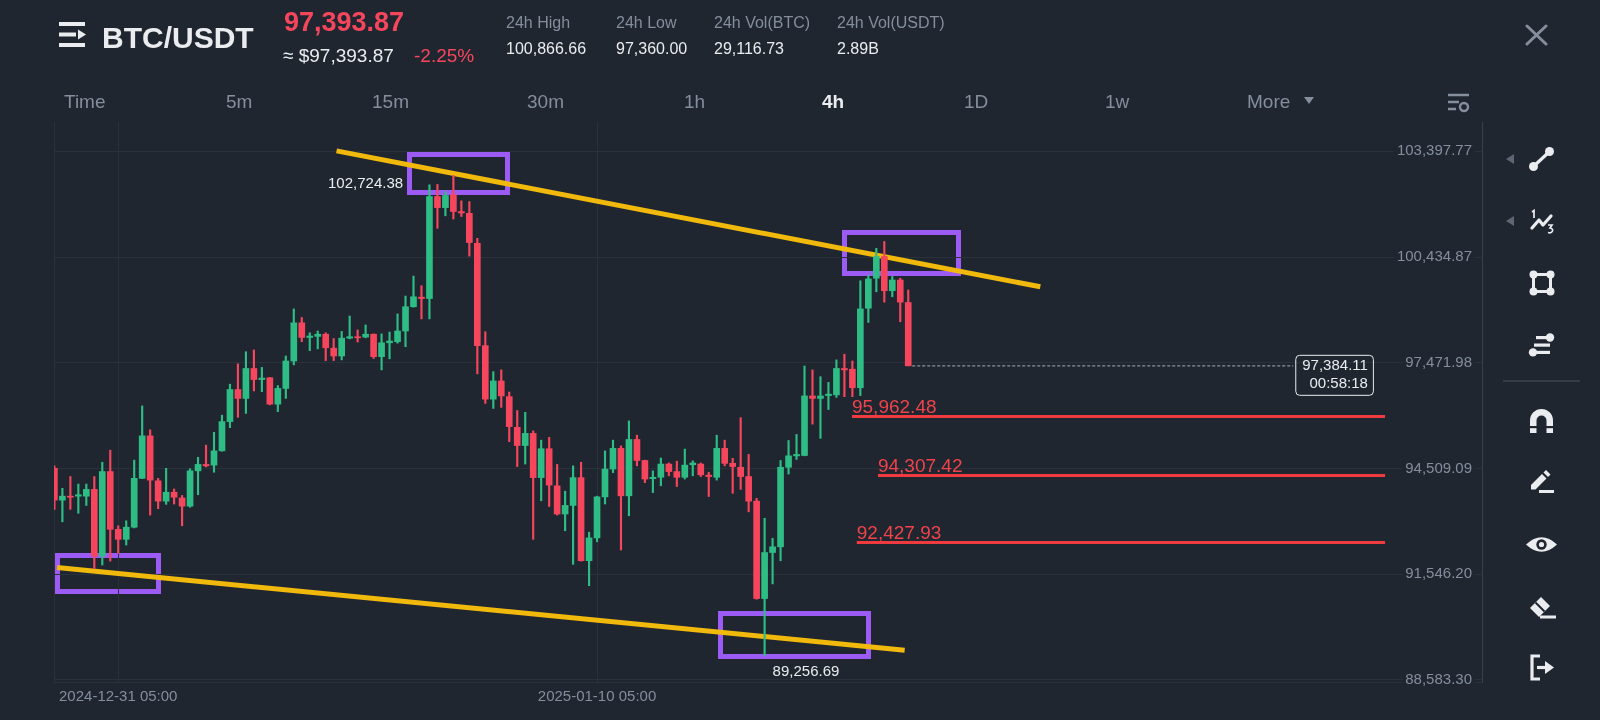 This screenshot has height=720, width=1600. What do you see at coordinates (444, 55) in the screenshot?
I see `text: -2.25%` at bounding box center [444, 55].